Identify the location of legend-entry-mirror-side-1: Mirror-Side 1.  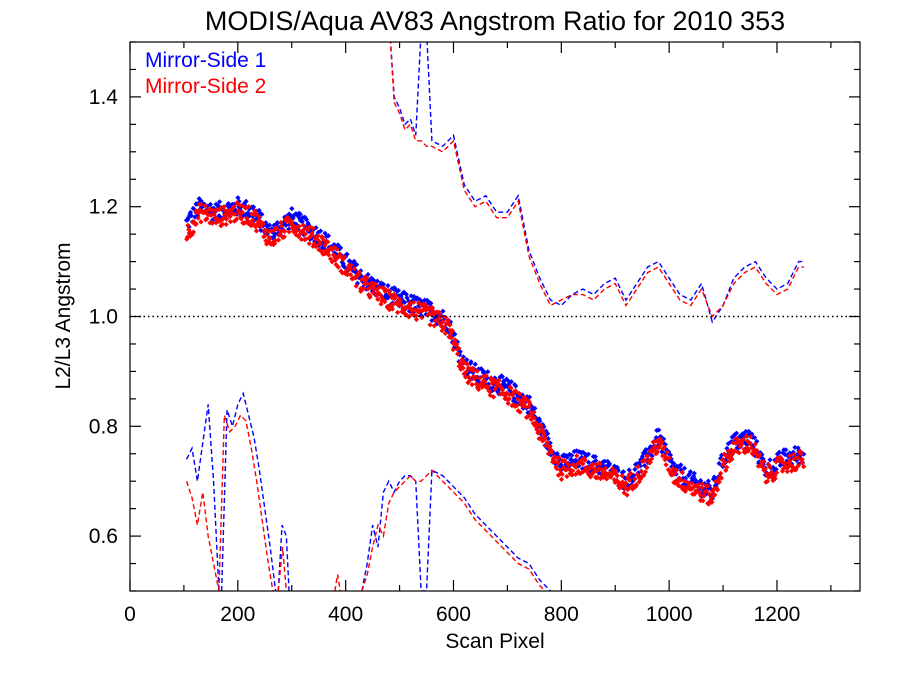
(205, 60).